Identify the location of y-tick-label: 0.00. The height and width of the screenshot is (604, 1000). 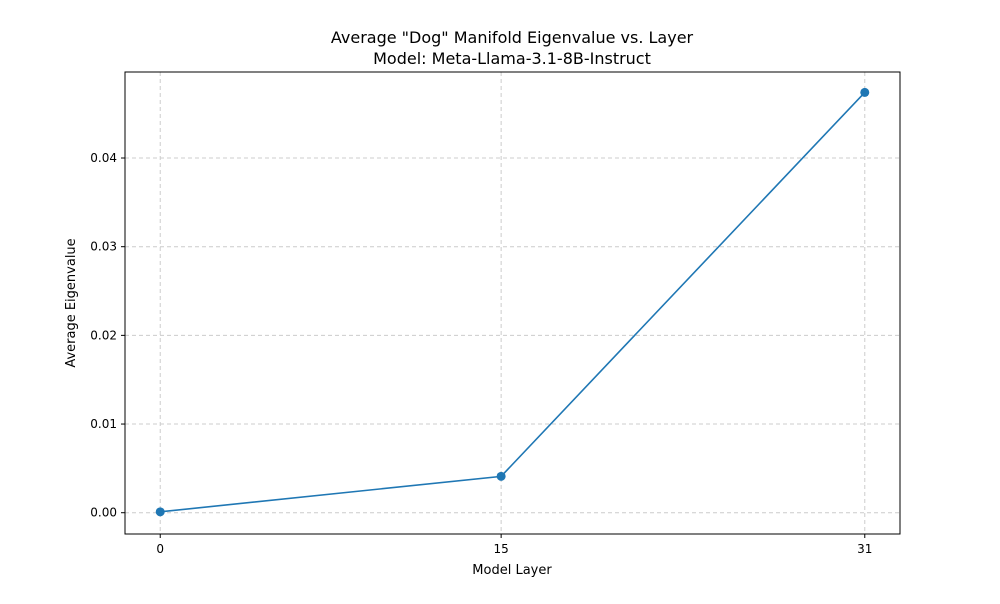
(103, 513).